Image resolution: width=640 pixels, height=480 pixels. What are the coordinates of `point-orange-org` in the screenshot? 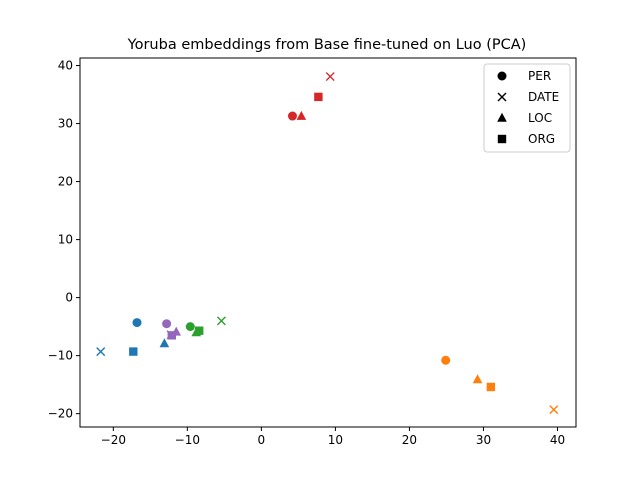 It's located at (491, 387).